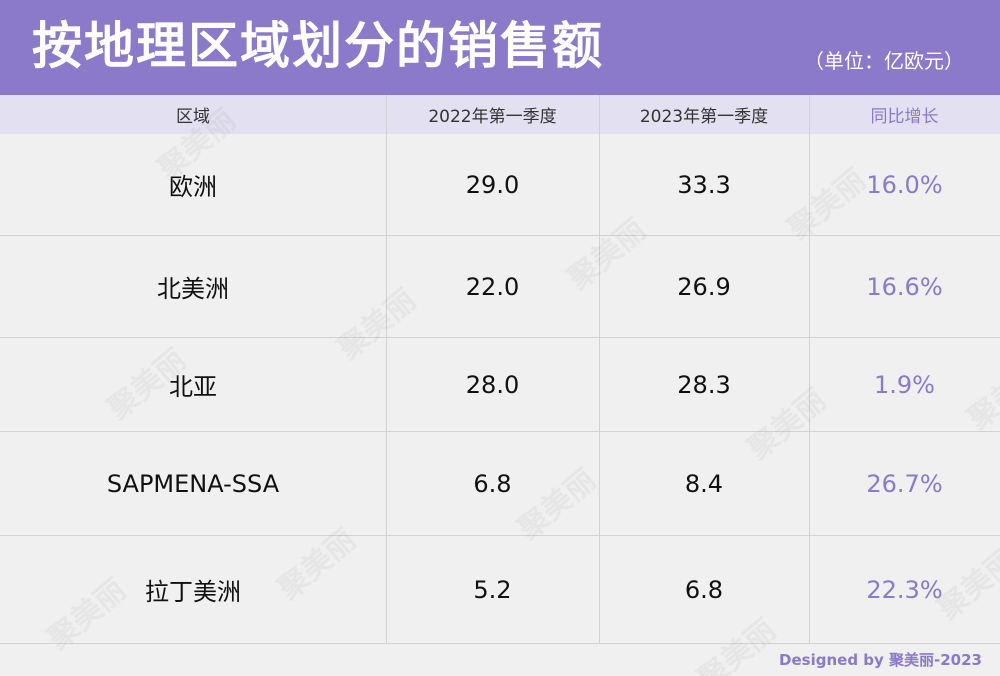  Describe the element at coordinates (318, 46) in the screenshot. I see `page-title: 按地理区域划分的销售额` at that location.